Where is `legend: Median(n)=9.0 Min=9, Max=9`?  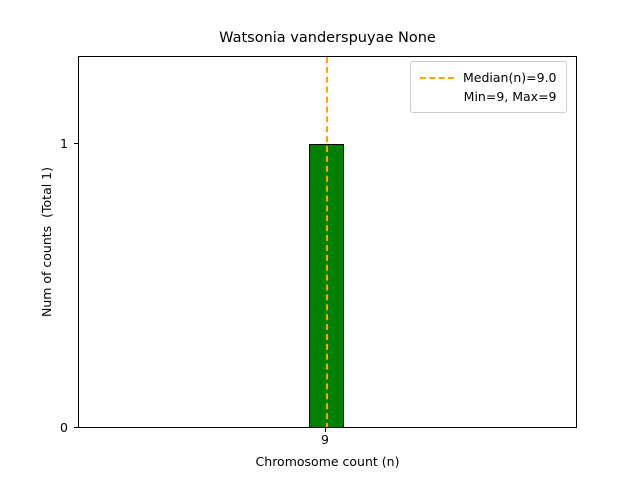 legend: Median(n)=9.0 Min=9, Max=9 is located at coordinates (488, 87).